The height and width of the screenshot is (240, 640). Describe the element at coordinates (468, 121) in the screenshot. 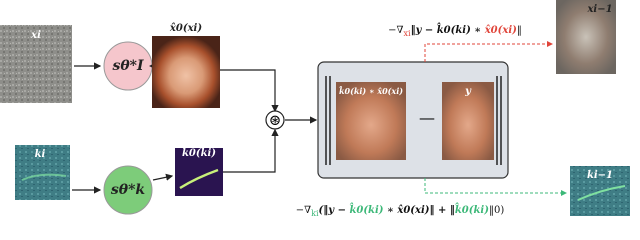

I see `observation` at that location.